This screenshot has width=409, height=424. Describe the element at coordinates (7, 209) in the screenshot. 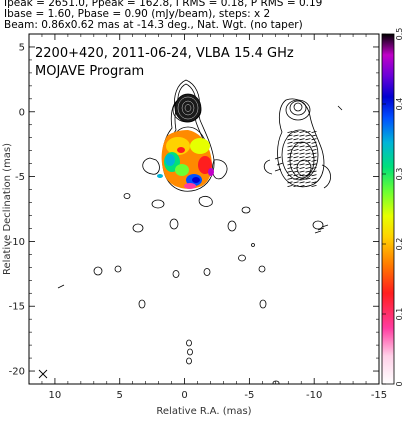

I see `y-axis-label: Relative Declination (mas)` at that location.